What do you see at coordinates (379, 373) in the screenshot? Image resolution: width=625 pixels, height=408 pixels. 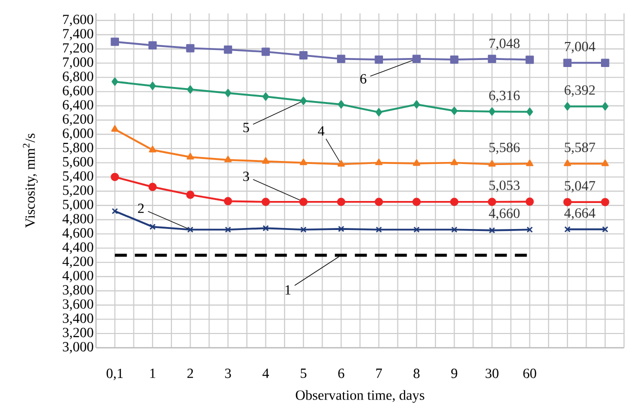 I see `x-tick-label: 7` at bounding box center [379, 373].